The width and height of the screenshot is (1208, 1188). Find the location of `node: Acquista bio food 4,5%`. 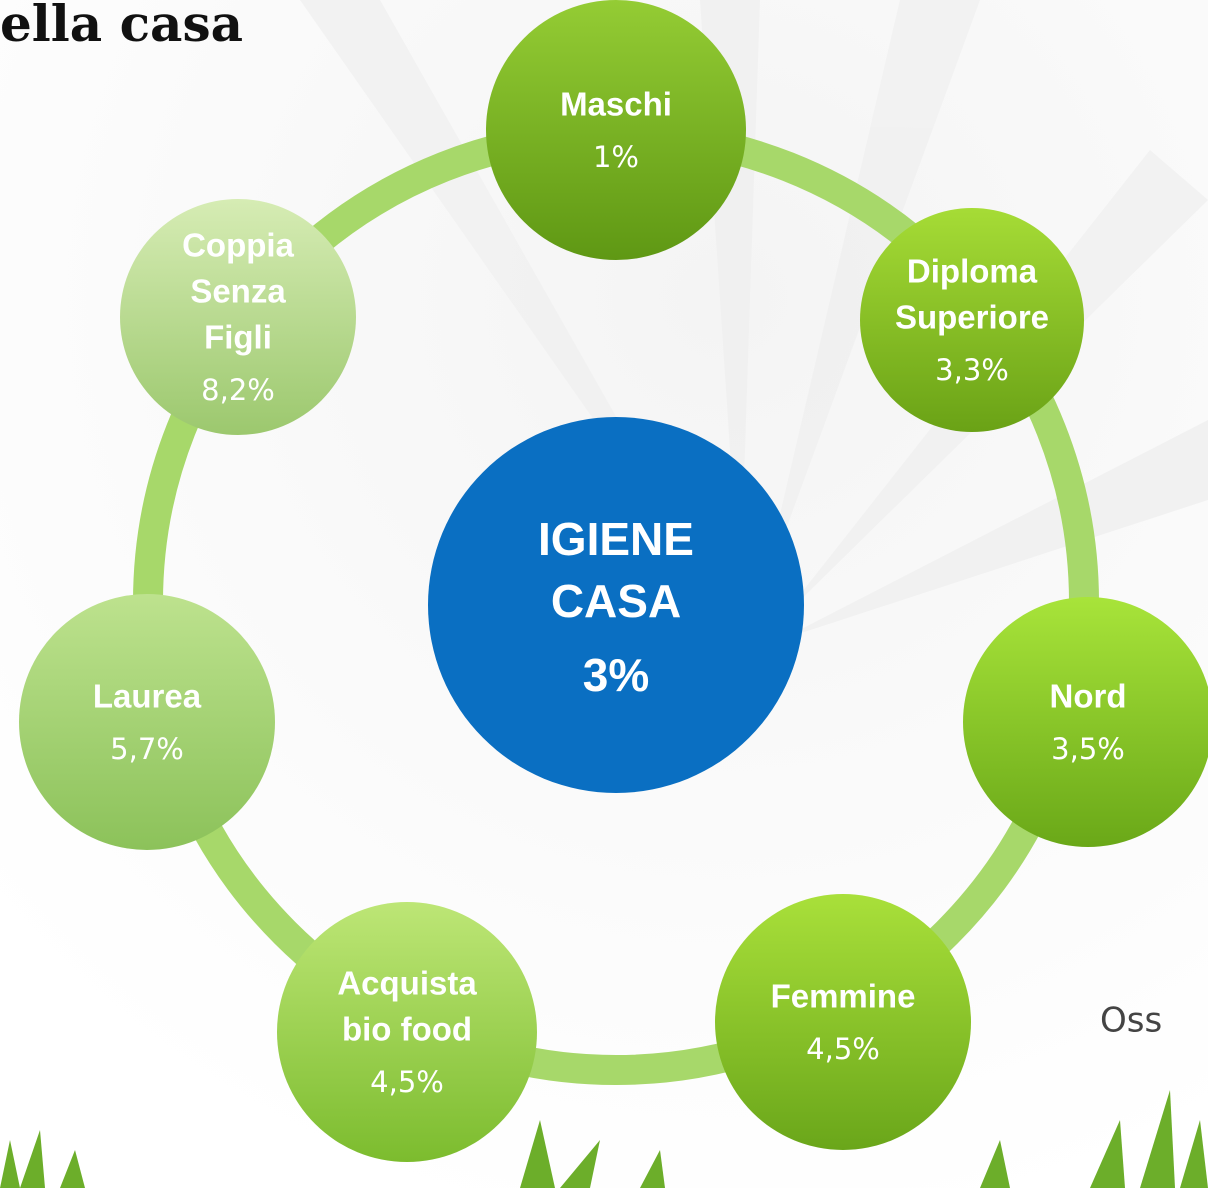

node: Acquista bio food 4,5% is located at coordinates (407, 1032).